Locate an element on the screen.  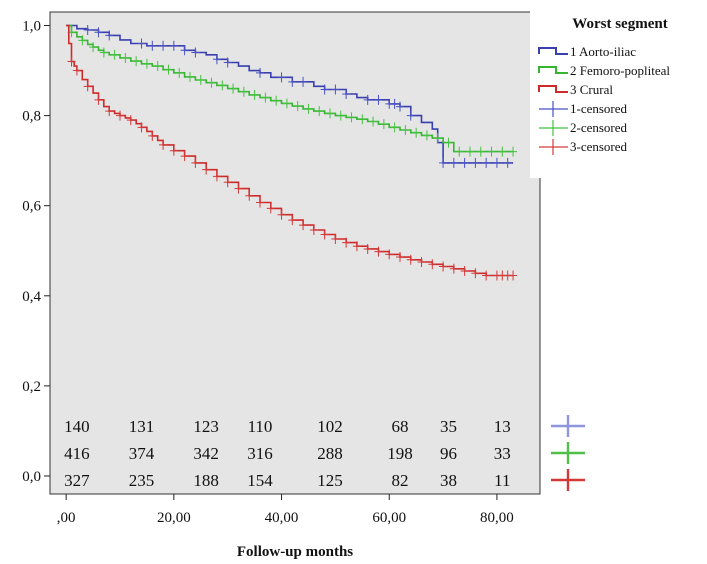
at-risk-marker-aorto is located at coordinates (568, 426).